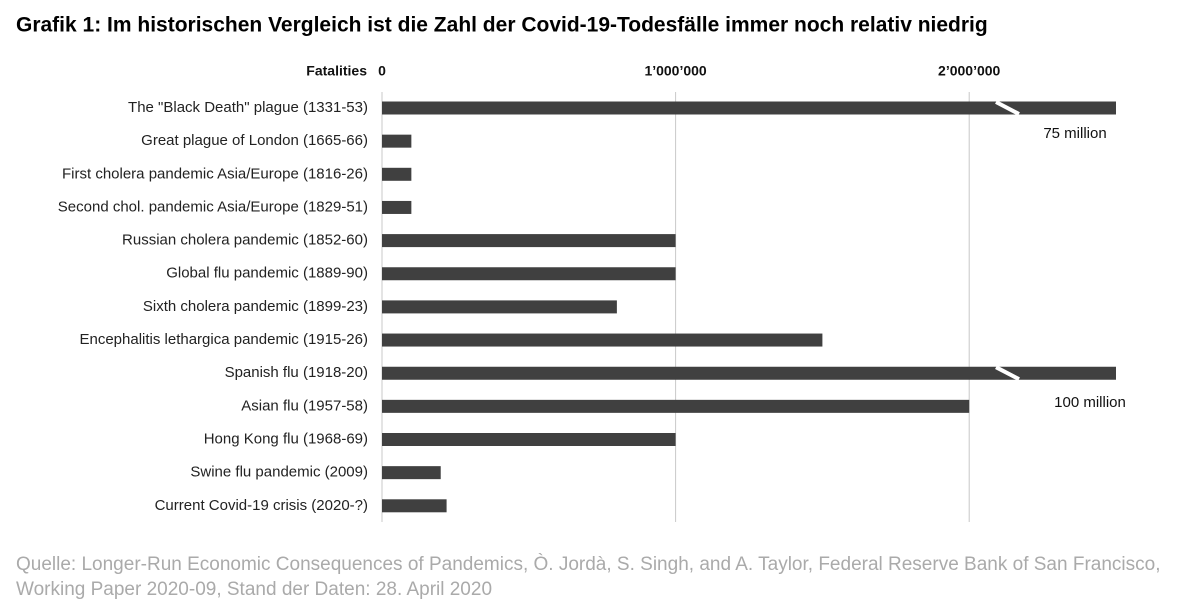 Image resolution: width=1189 pixels, height=614 pixels. Describe the element at coordinates (279, 472) in the screenshot. I see `y-tick-label: Swine flu pandemic (2009)` at that location.